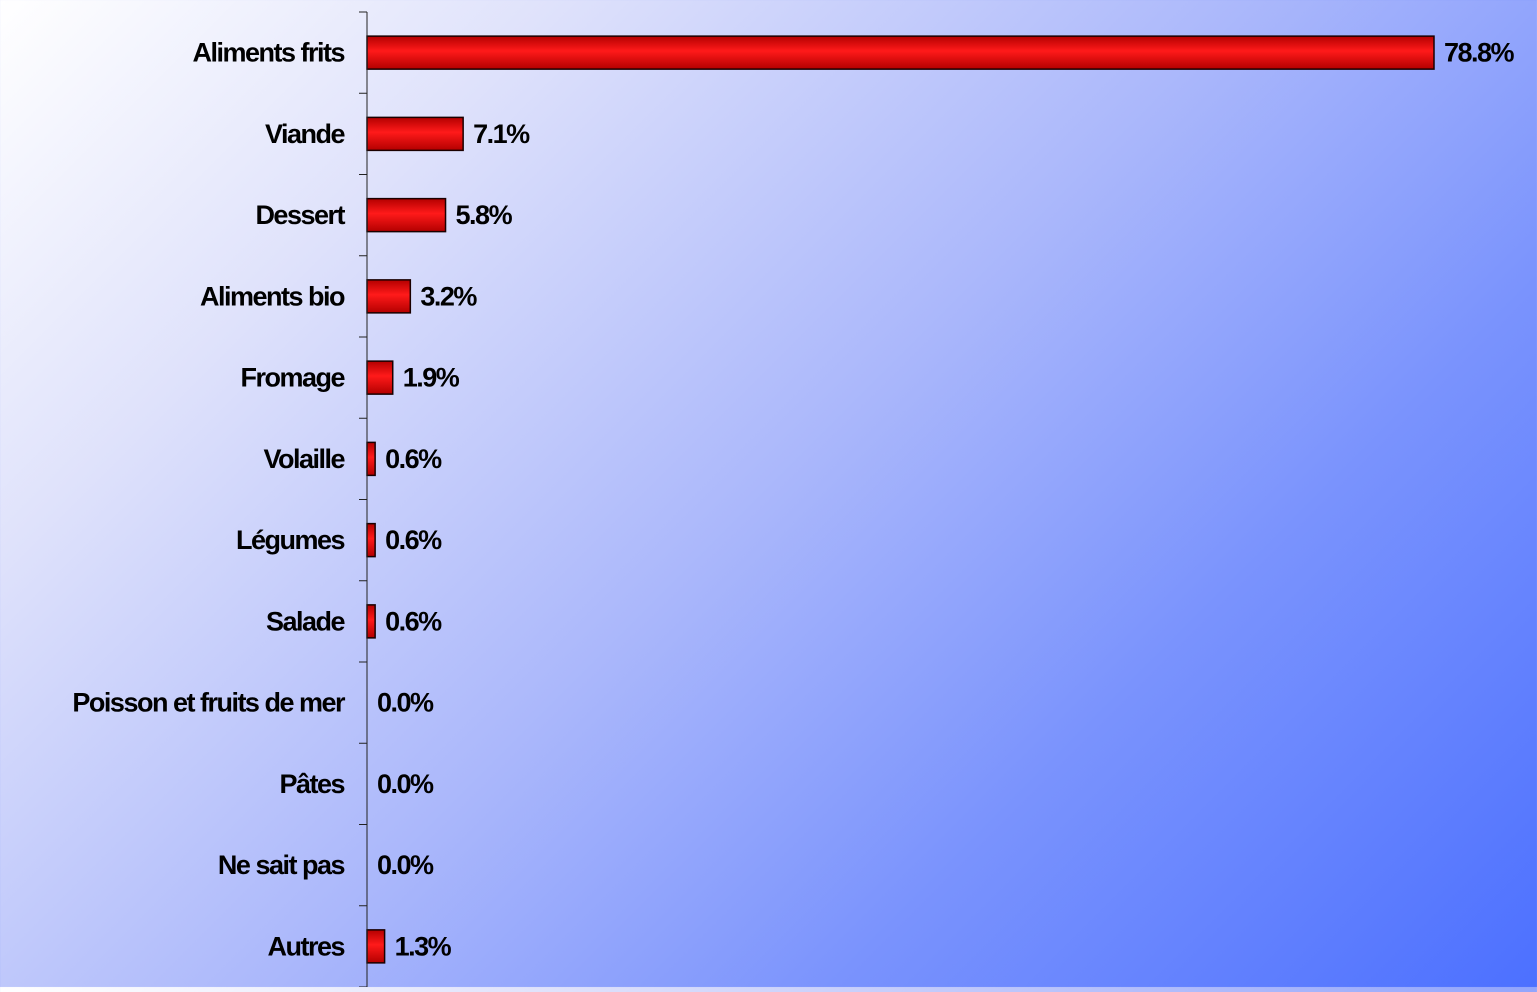 Image resolution: width=1537 pixels, height=992 pixels. I want to click on category-label: Ne sait pas, so click(281, 865).